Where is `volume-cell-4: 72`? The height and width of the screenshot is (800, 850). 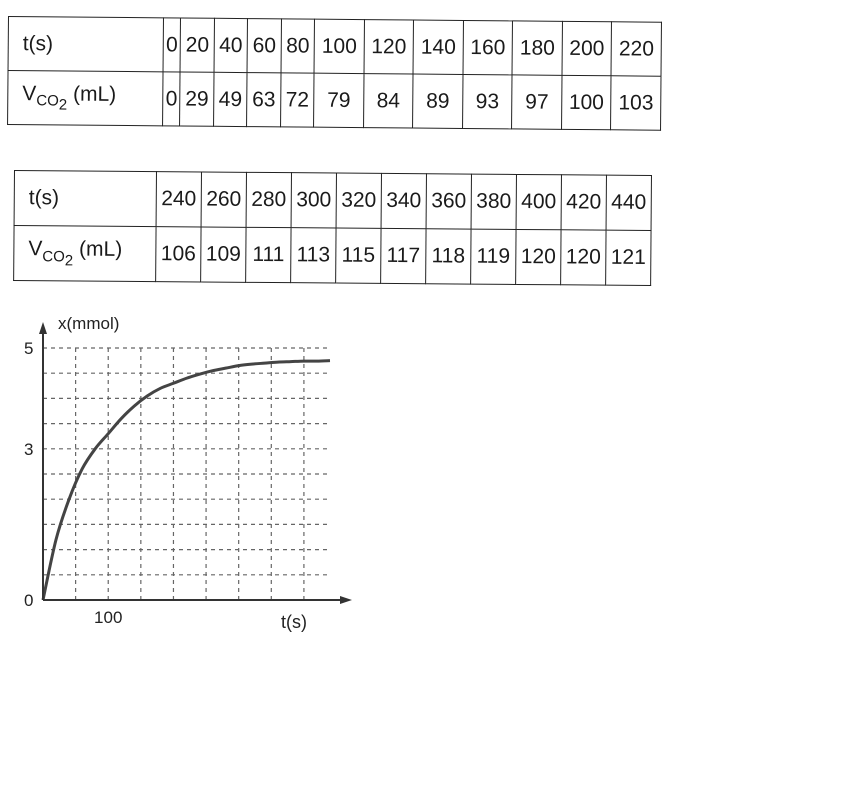
volume-cell-4: 72 is located at coordinates (297, 100).